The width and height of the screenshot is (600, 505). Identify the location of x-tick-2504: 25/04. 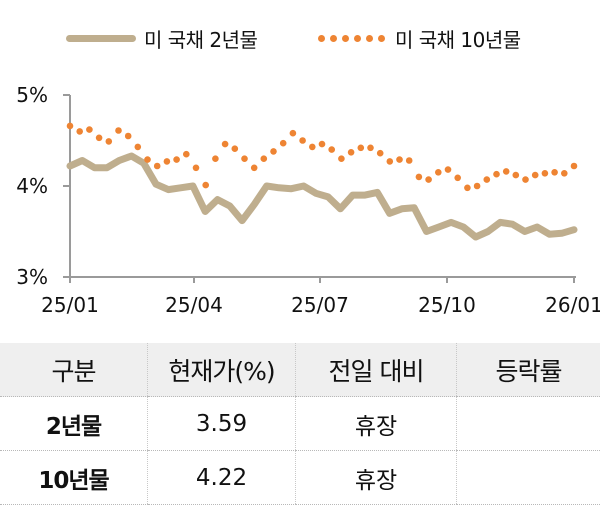
(194, 305).